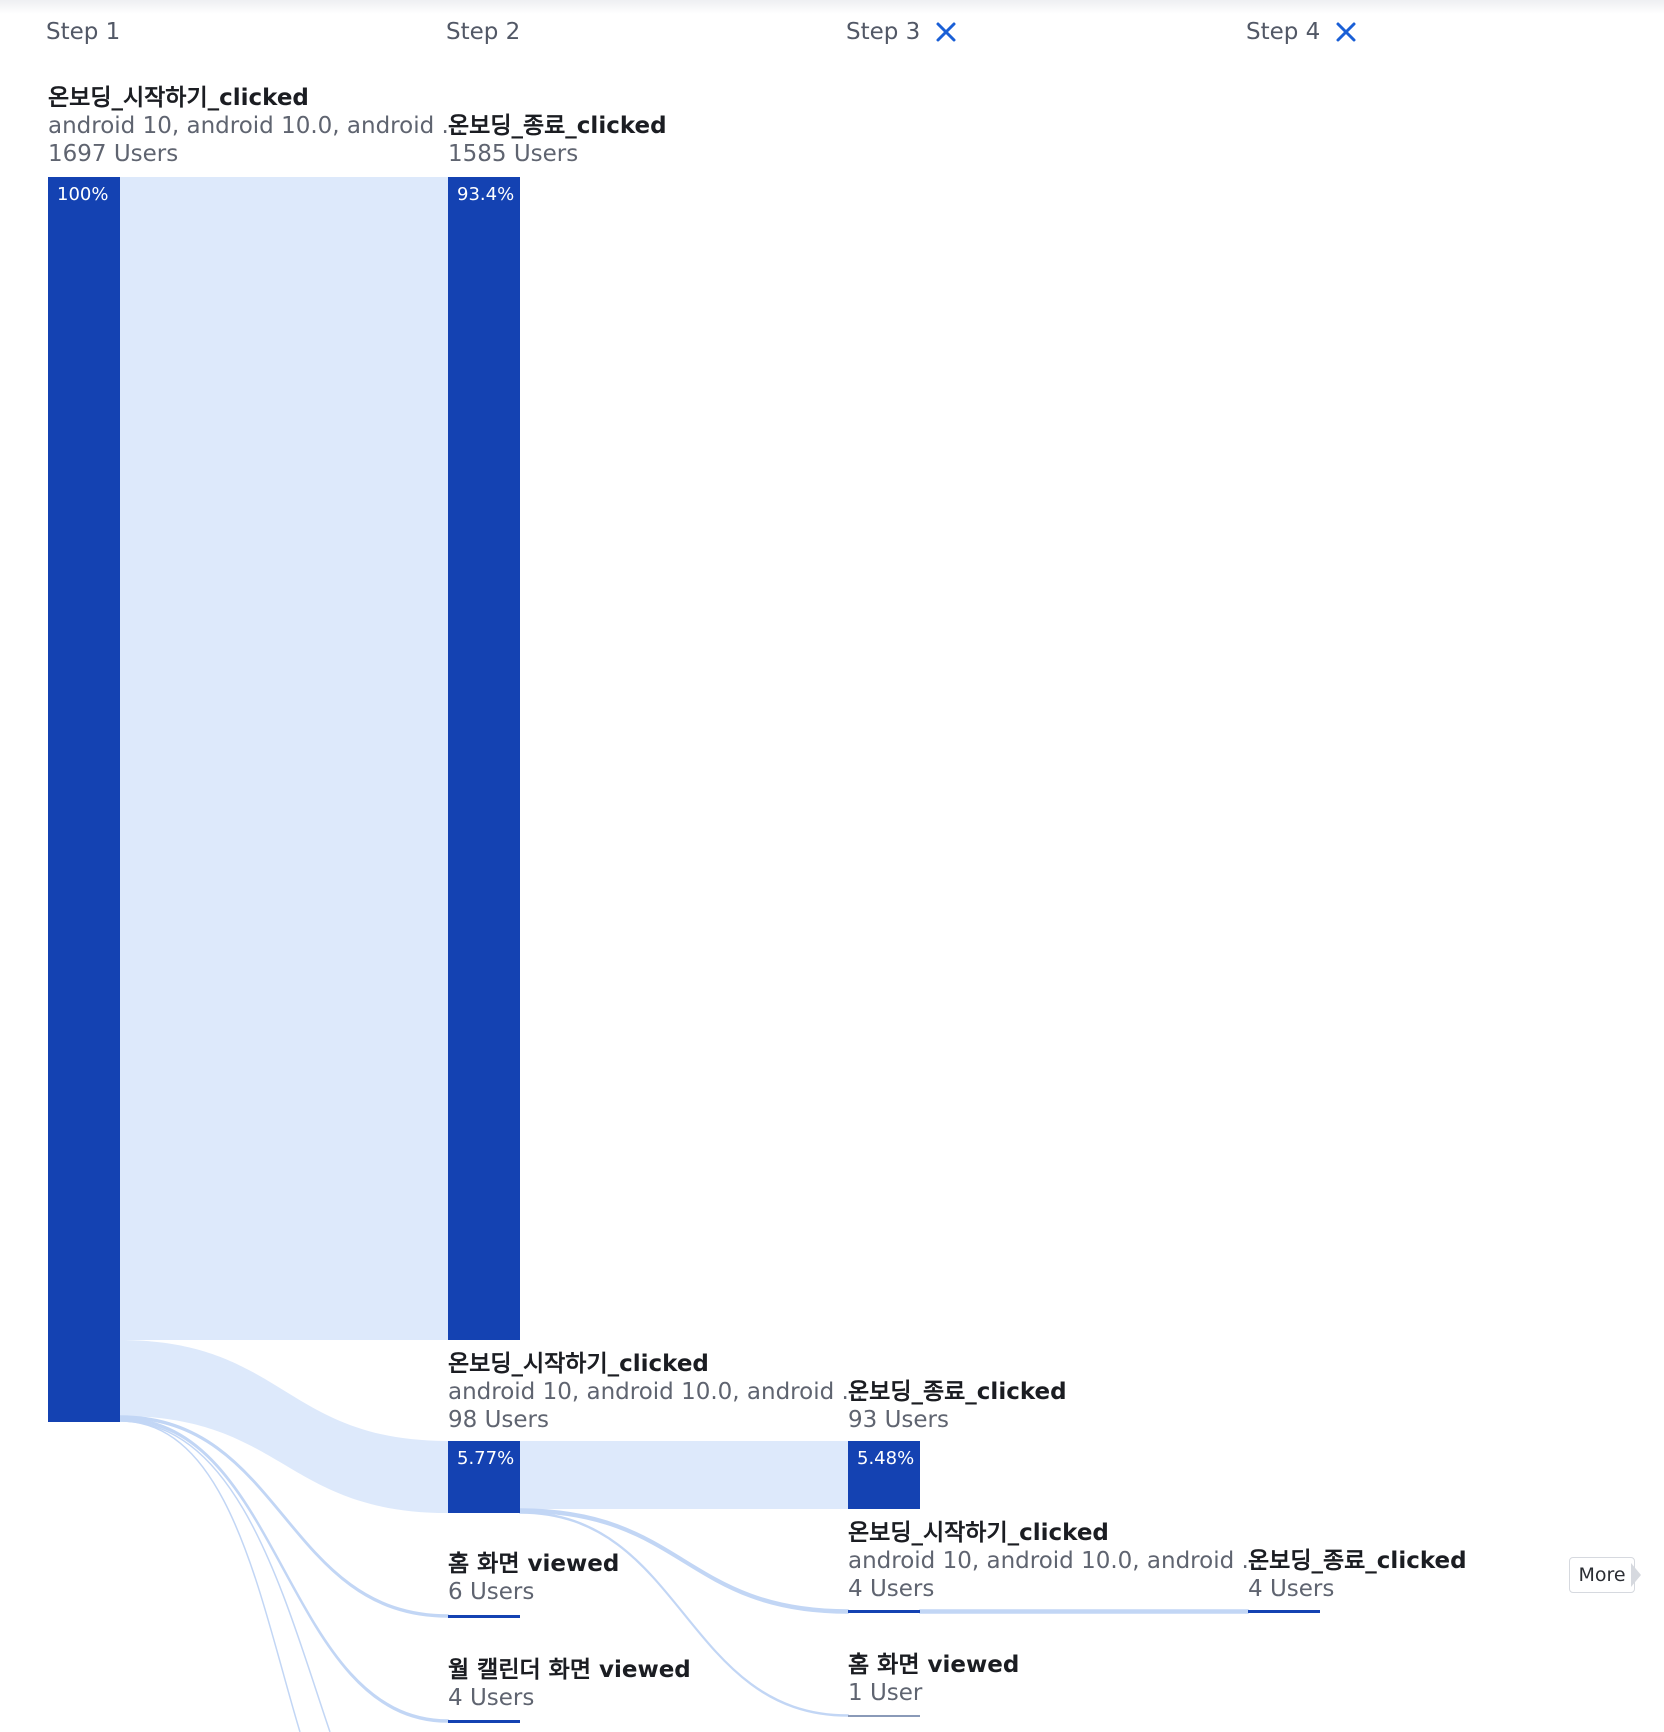  I want to click on flow-s3b-s4a, so click(1084, 1611).